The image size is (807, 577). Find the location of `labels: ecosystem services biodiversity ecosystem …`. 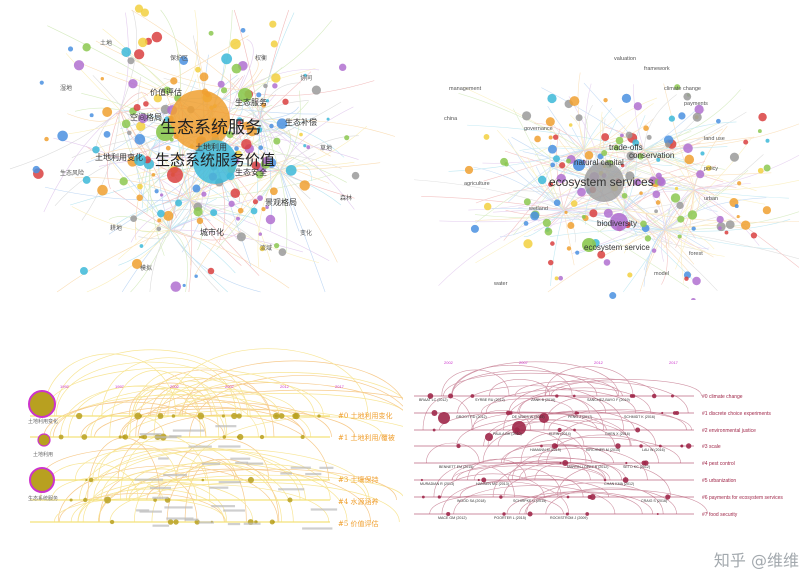

labels: ecosystem services biodiversity ecosystem … is located at coordinates (584, 171).